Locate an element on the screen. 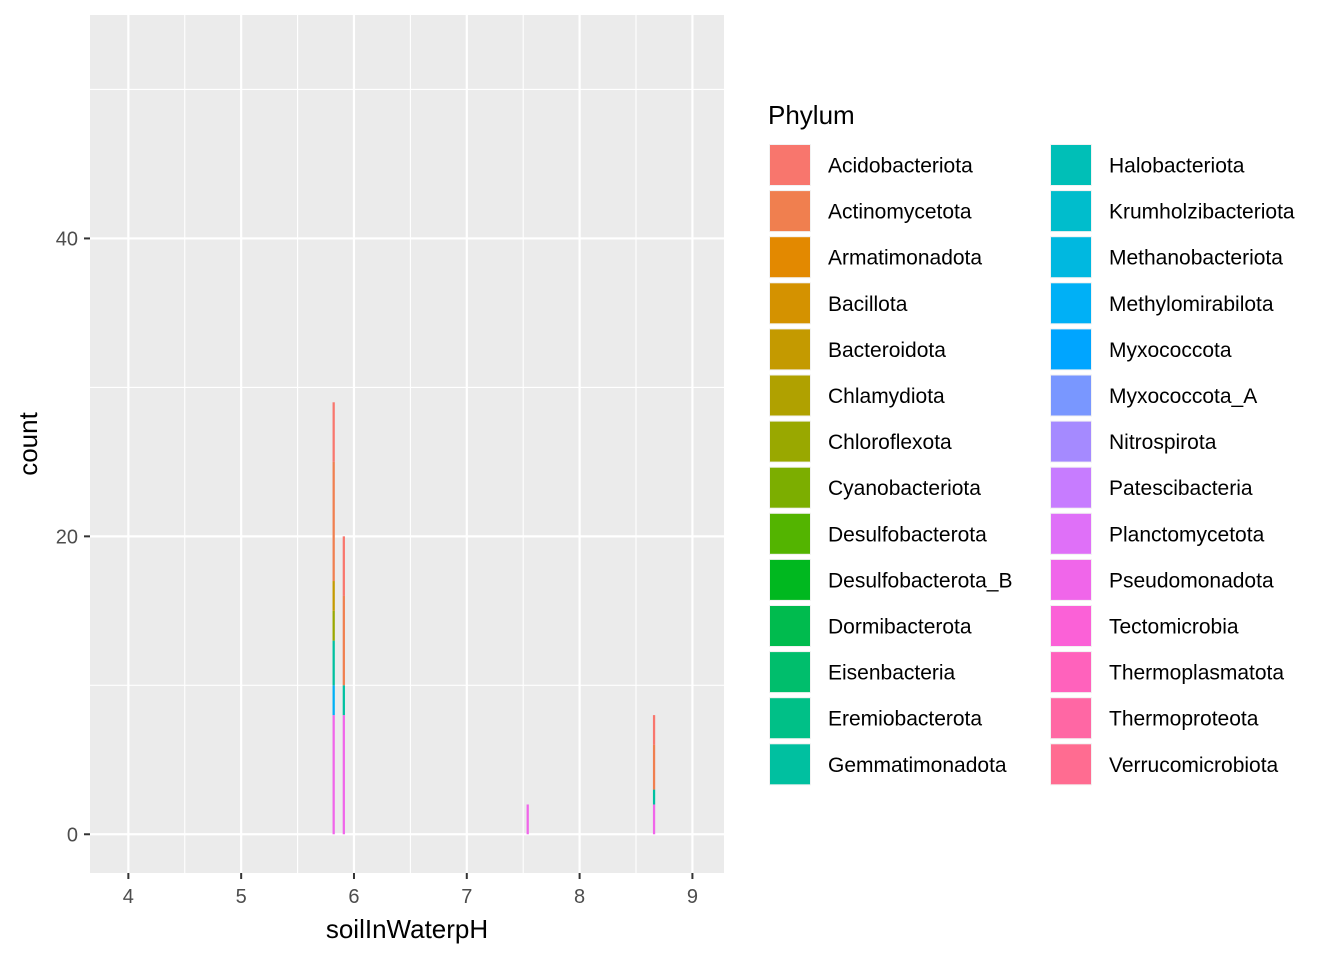  legend-label-desulfobacterota-b: Desulfobacterota_B is located at coordinates (920, 580).